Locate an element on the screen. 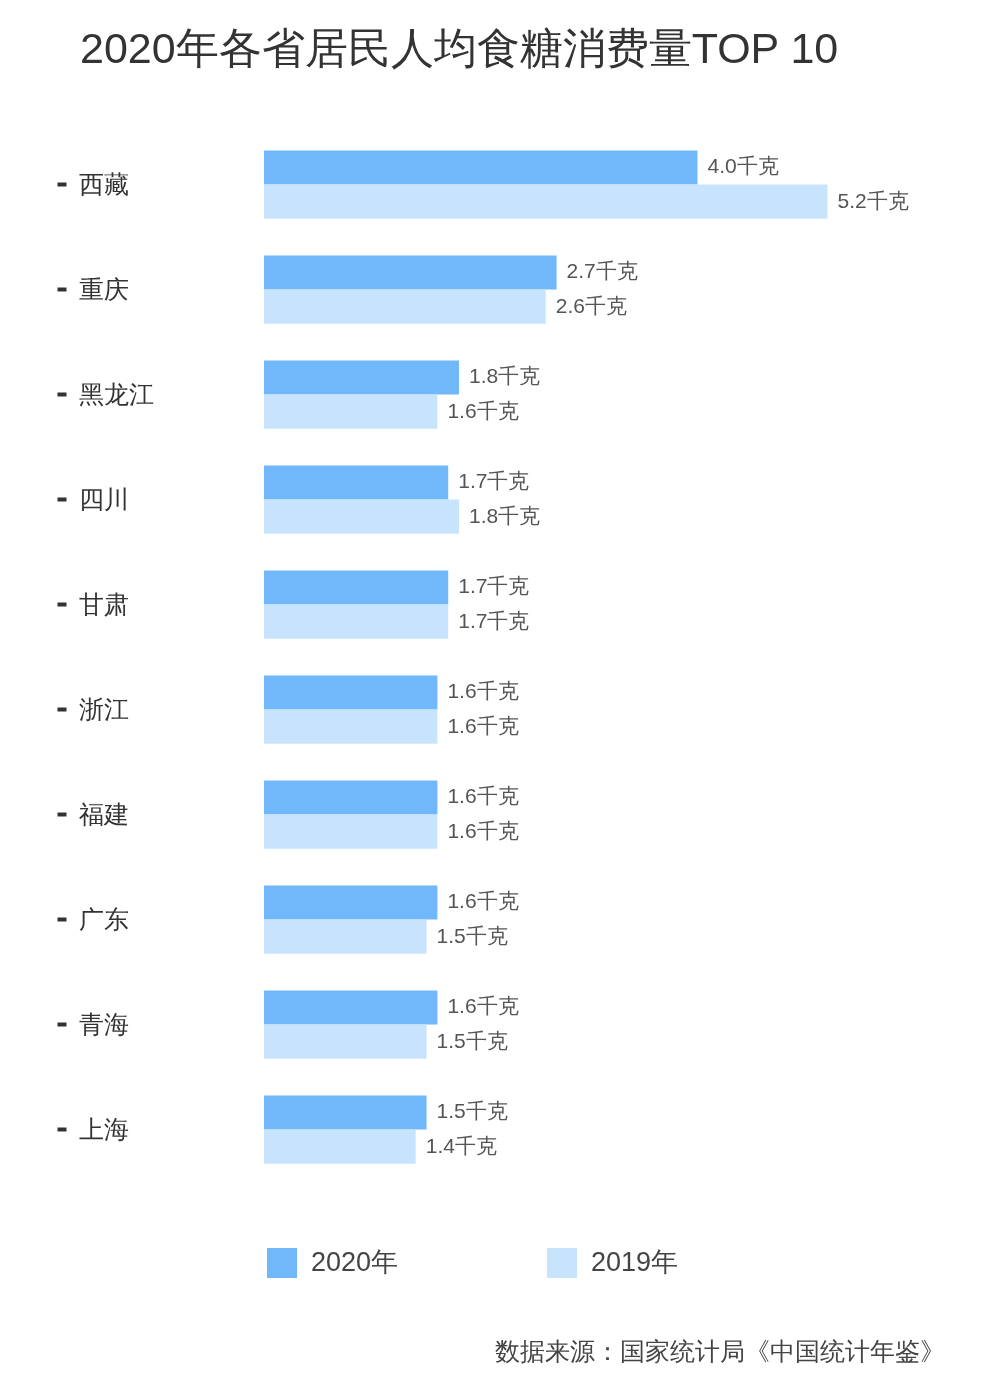 This screenshot has height=1386, width=1001. chart-title: 2020年各省居民人均食糖消费量TOP 10 is located at coordinates (459, 48).